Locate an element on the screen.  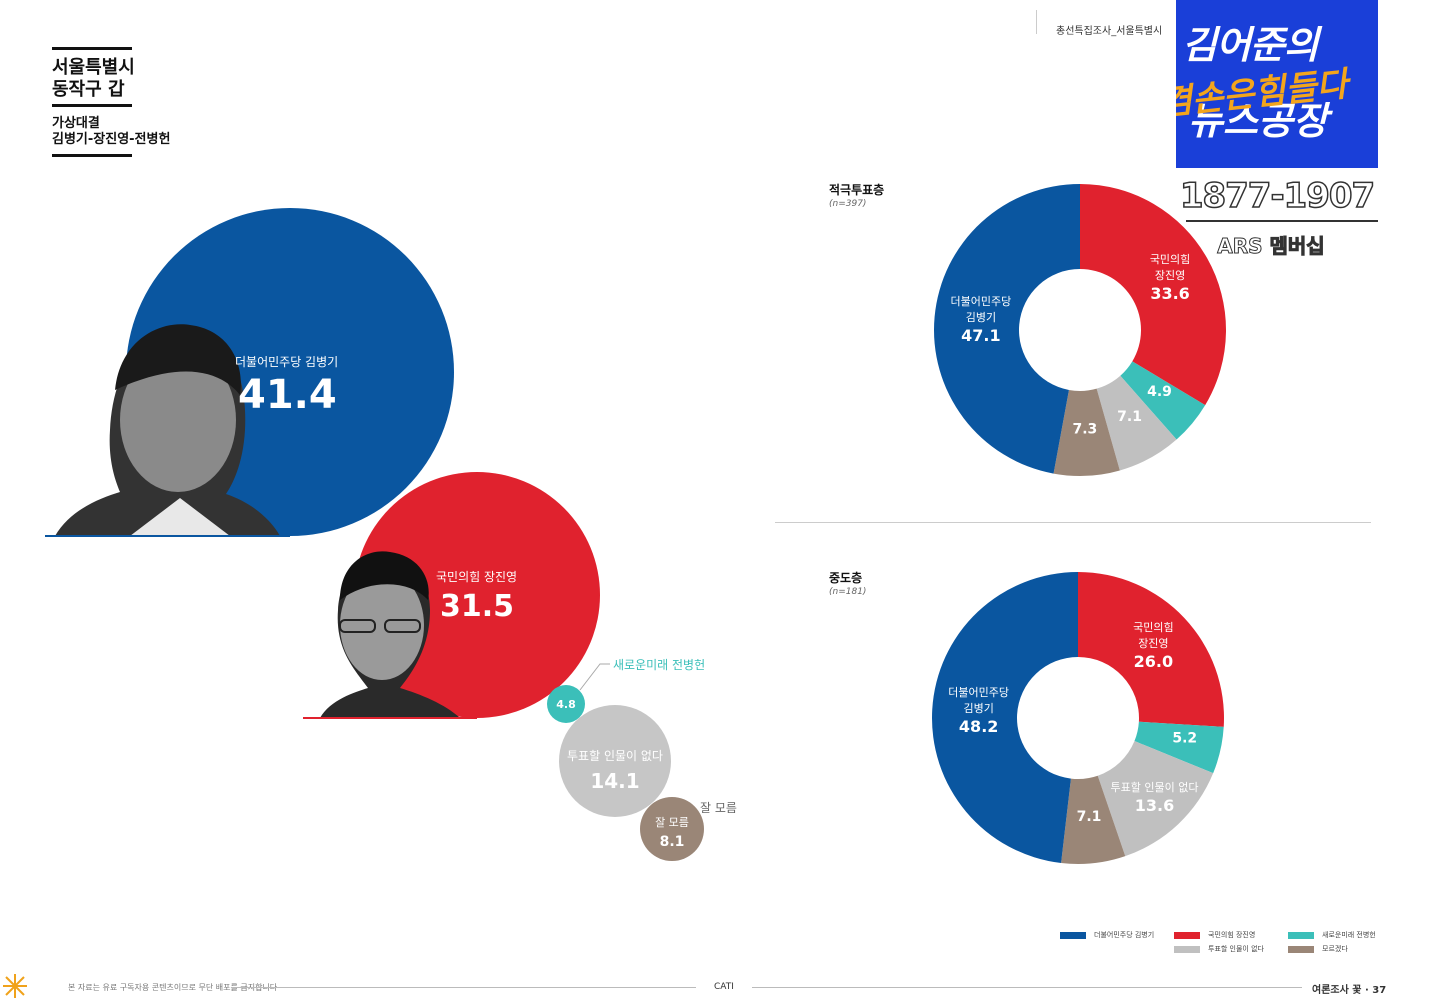
sunburst-logo-icon is located at coordinates (15, 986).